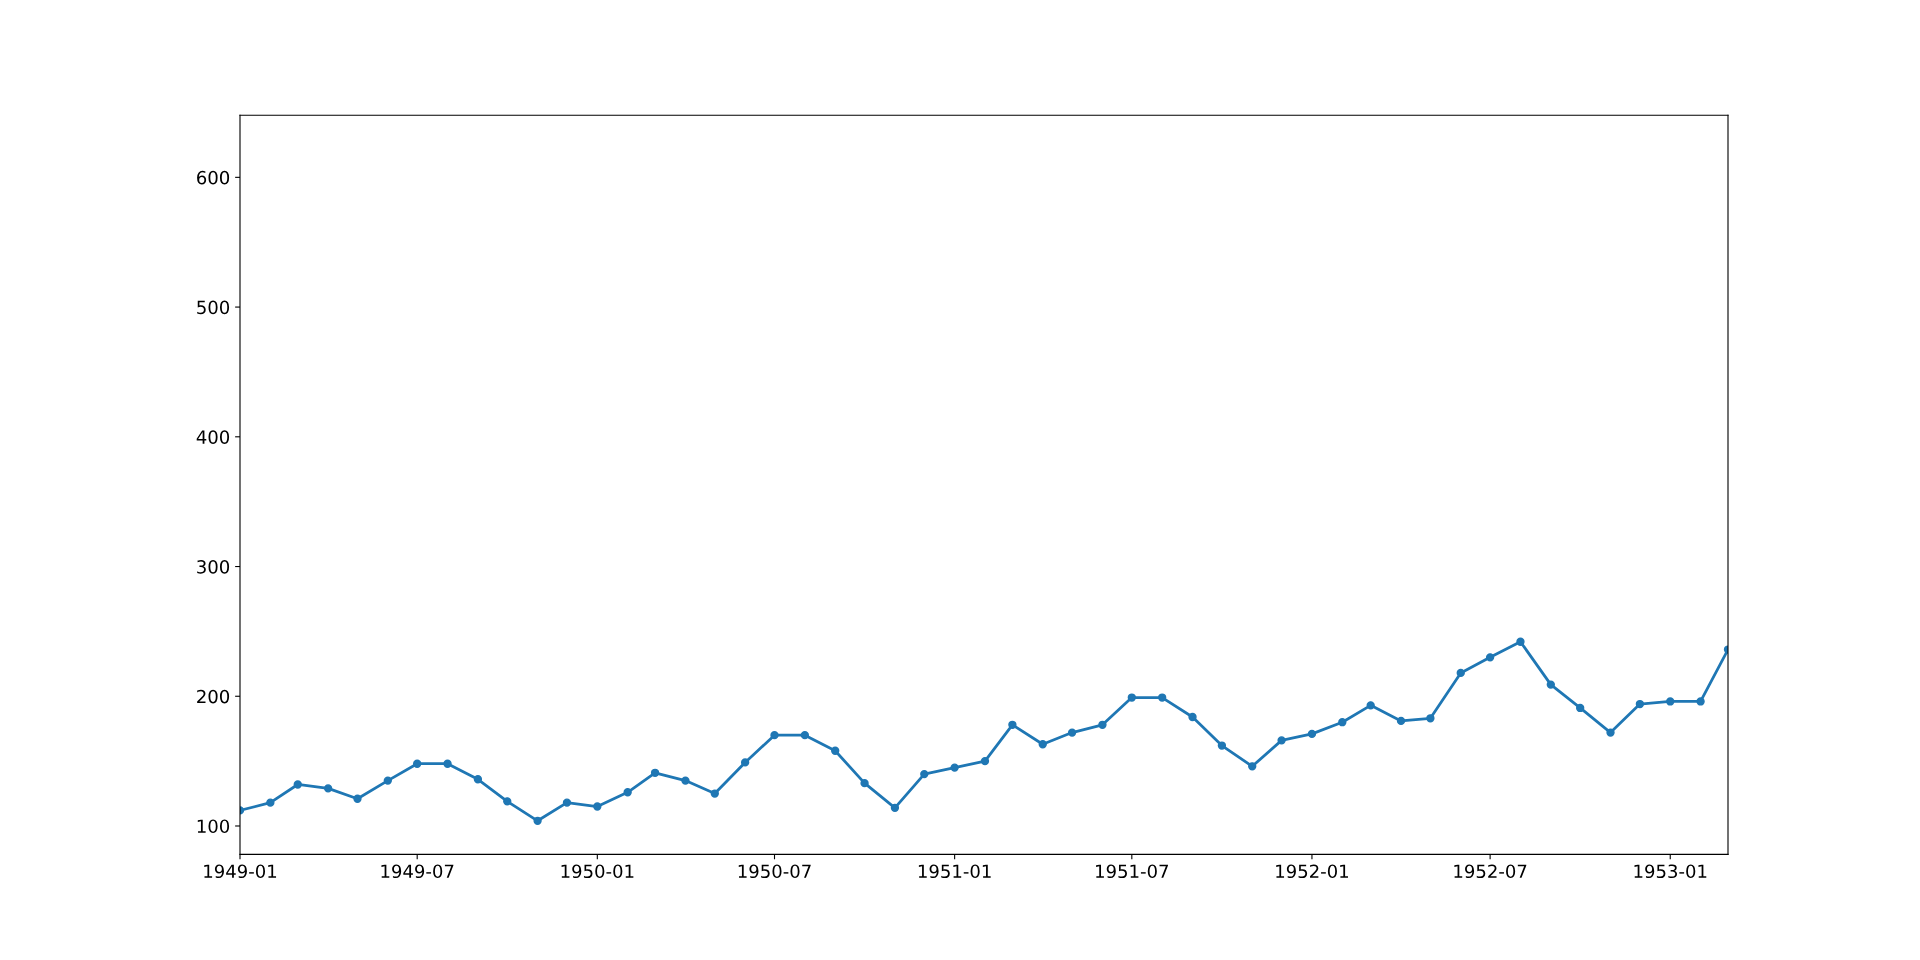  Describe the element at coordinates (213, 696) in the screenshot. I see `y-tick-label: 200` at that location.